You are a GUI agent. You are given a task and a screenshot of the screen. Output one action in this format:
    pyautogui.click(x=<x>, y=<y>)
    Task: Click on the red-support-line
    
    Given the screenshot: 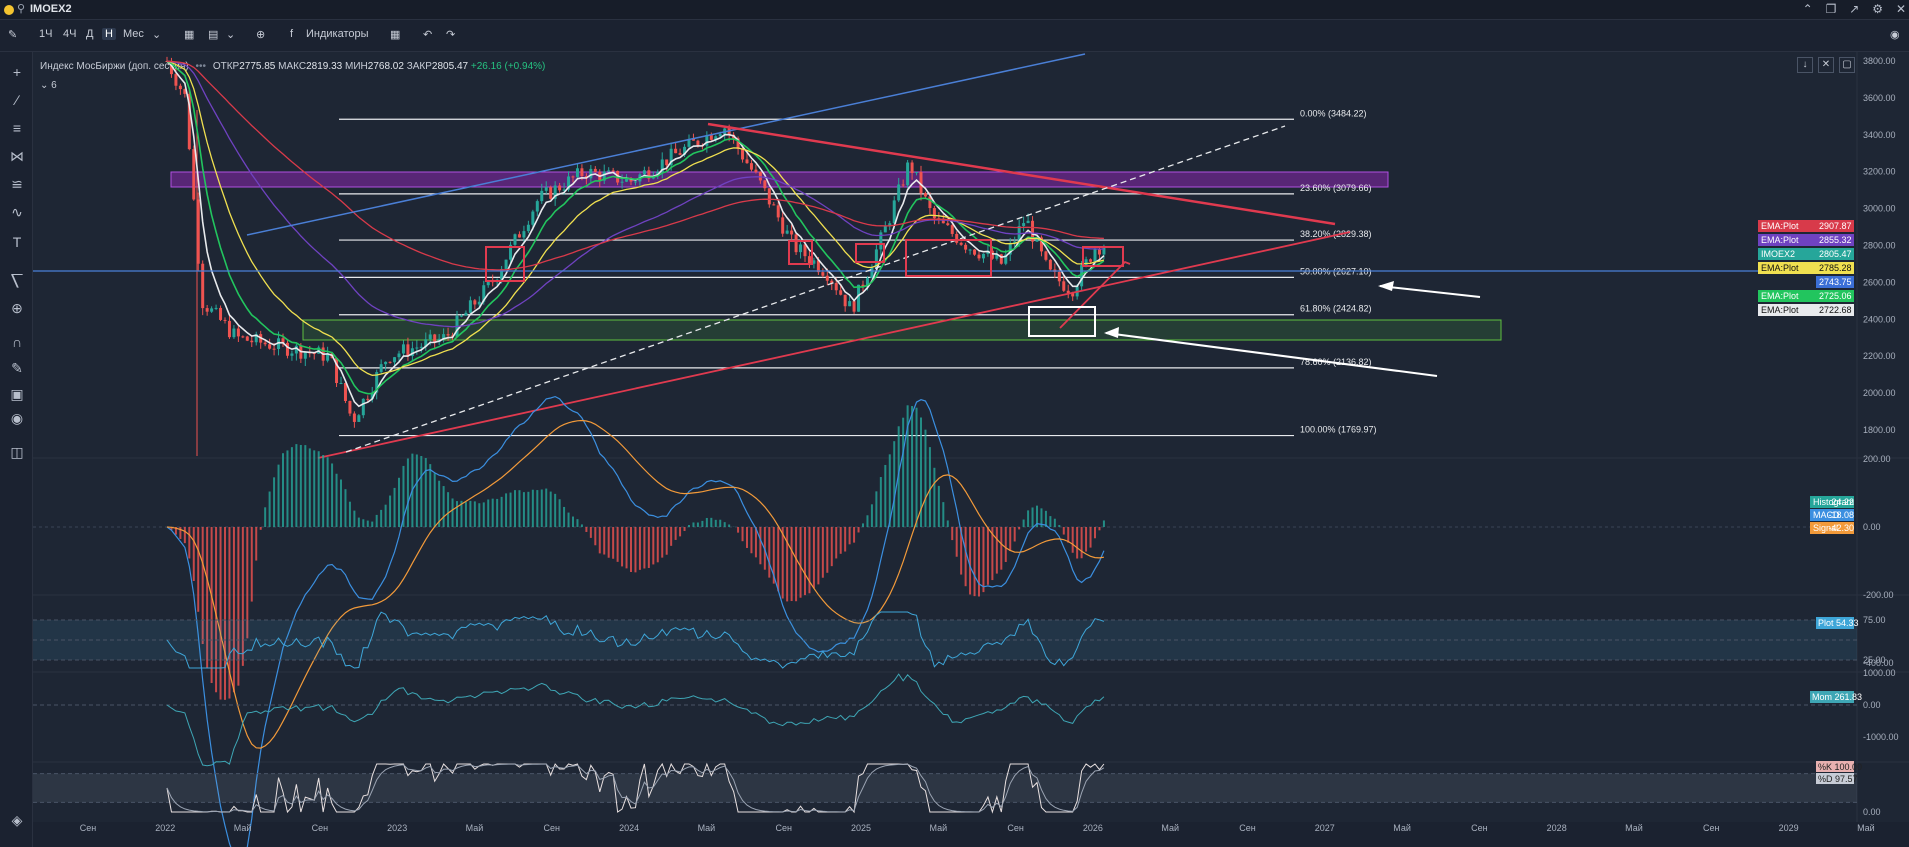 What is the action you would take?
    pyautogui.click(x=834, y=345)
    